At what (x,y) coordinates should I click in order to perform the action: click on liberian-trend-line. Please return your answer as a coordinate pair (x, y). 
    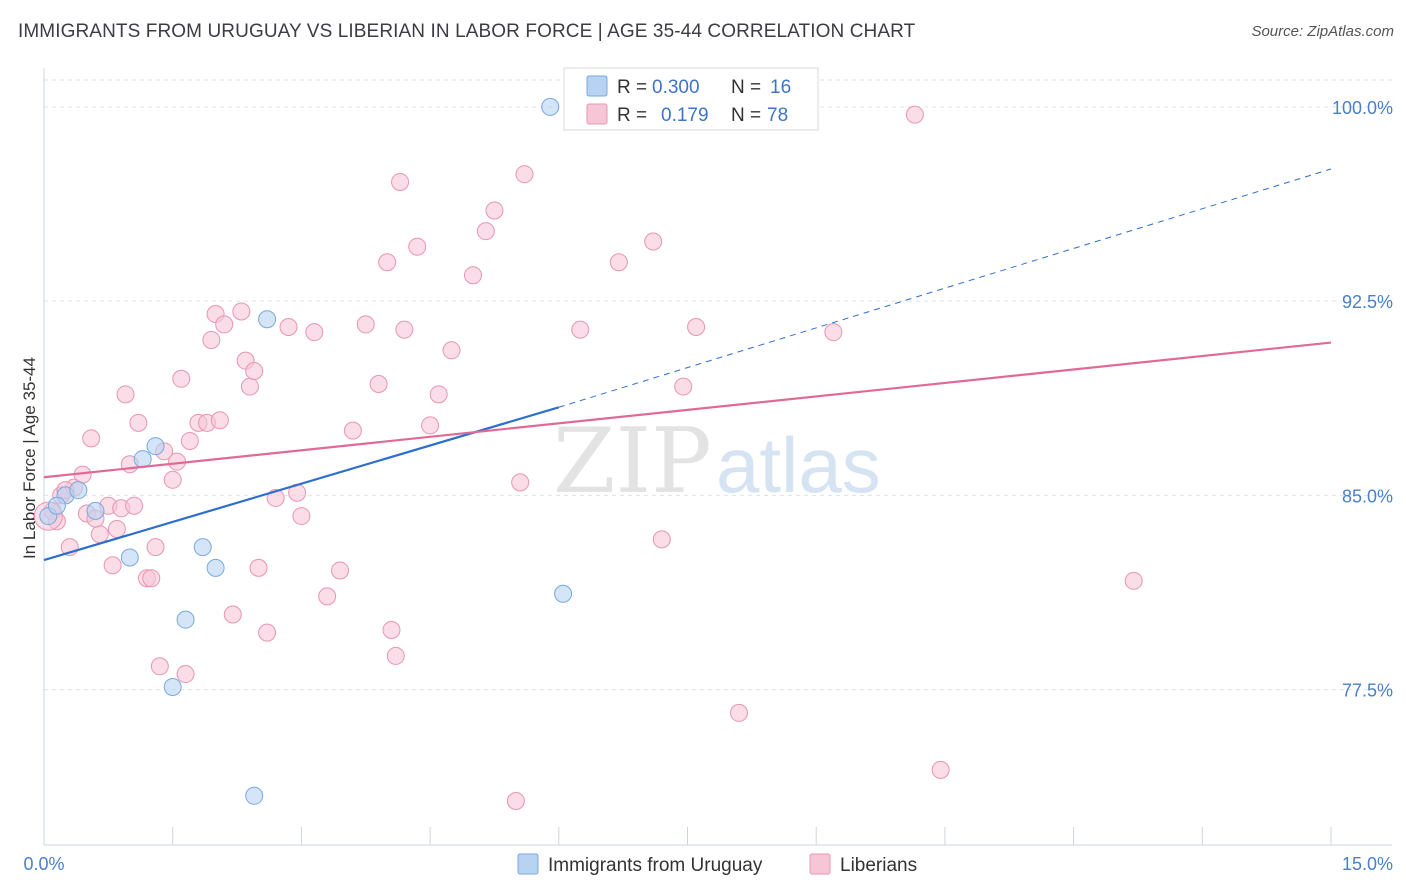
    Looking at the image, I should click on (687, 410).